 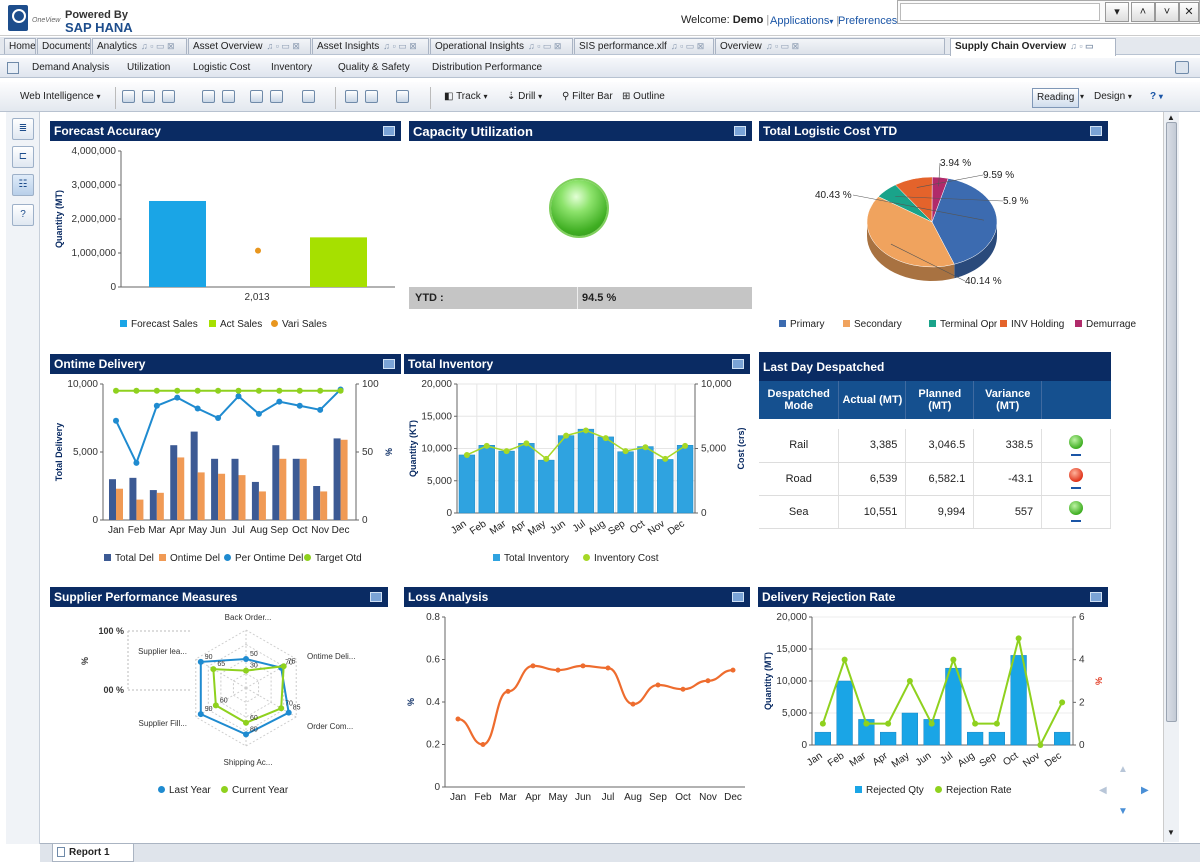 I want to click on variance-cell: -43.1, so click(x=1008, y=479).